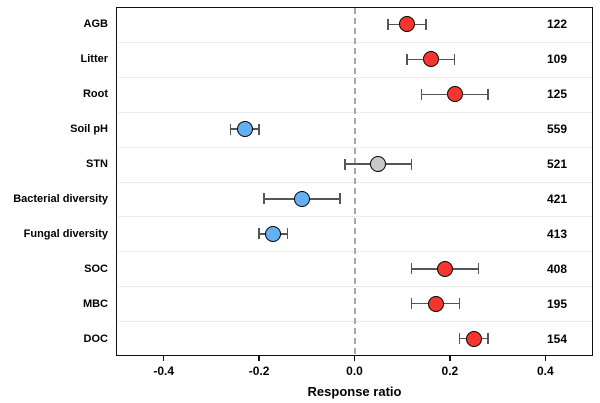  I want to click on row-label: MBC, so click(95, 303).